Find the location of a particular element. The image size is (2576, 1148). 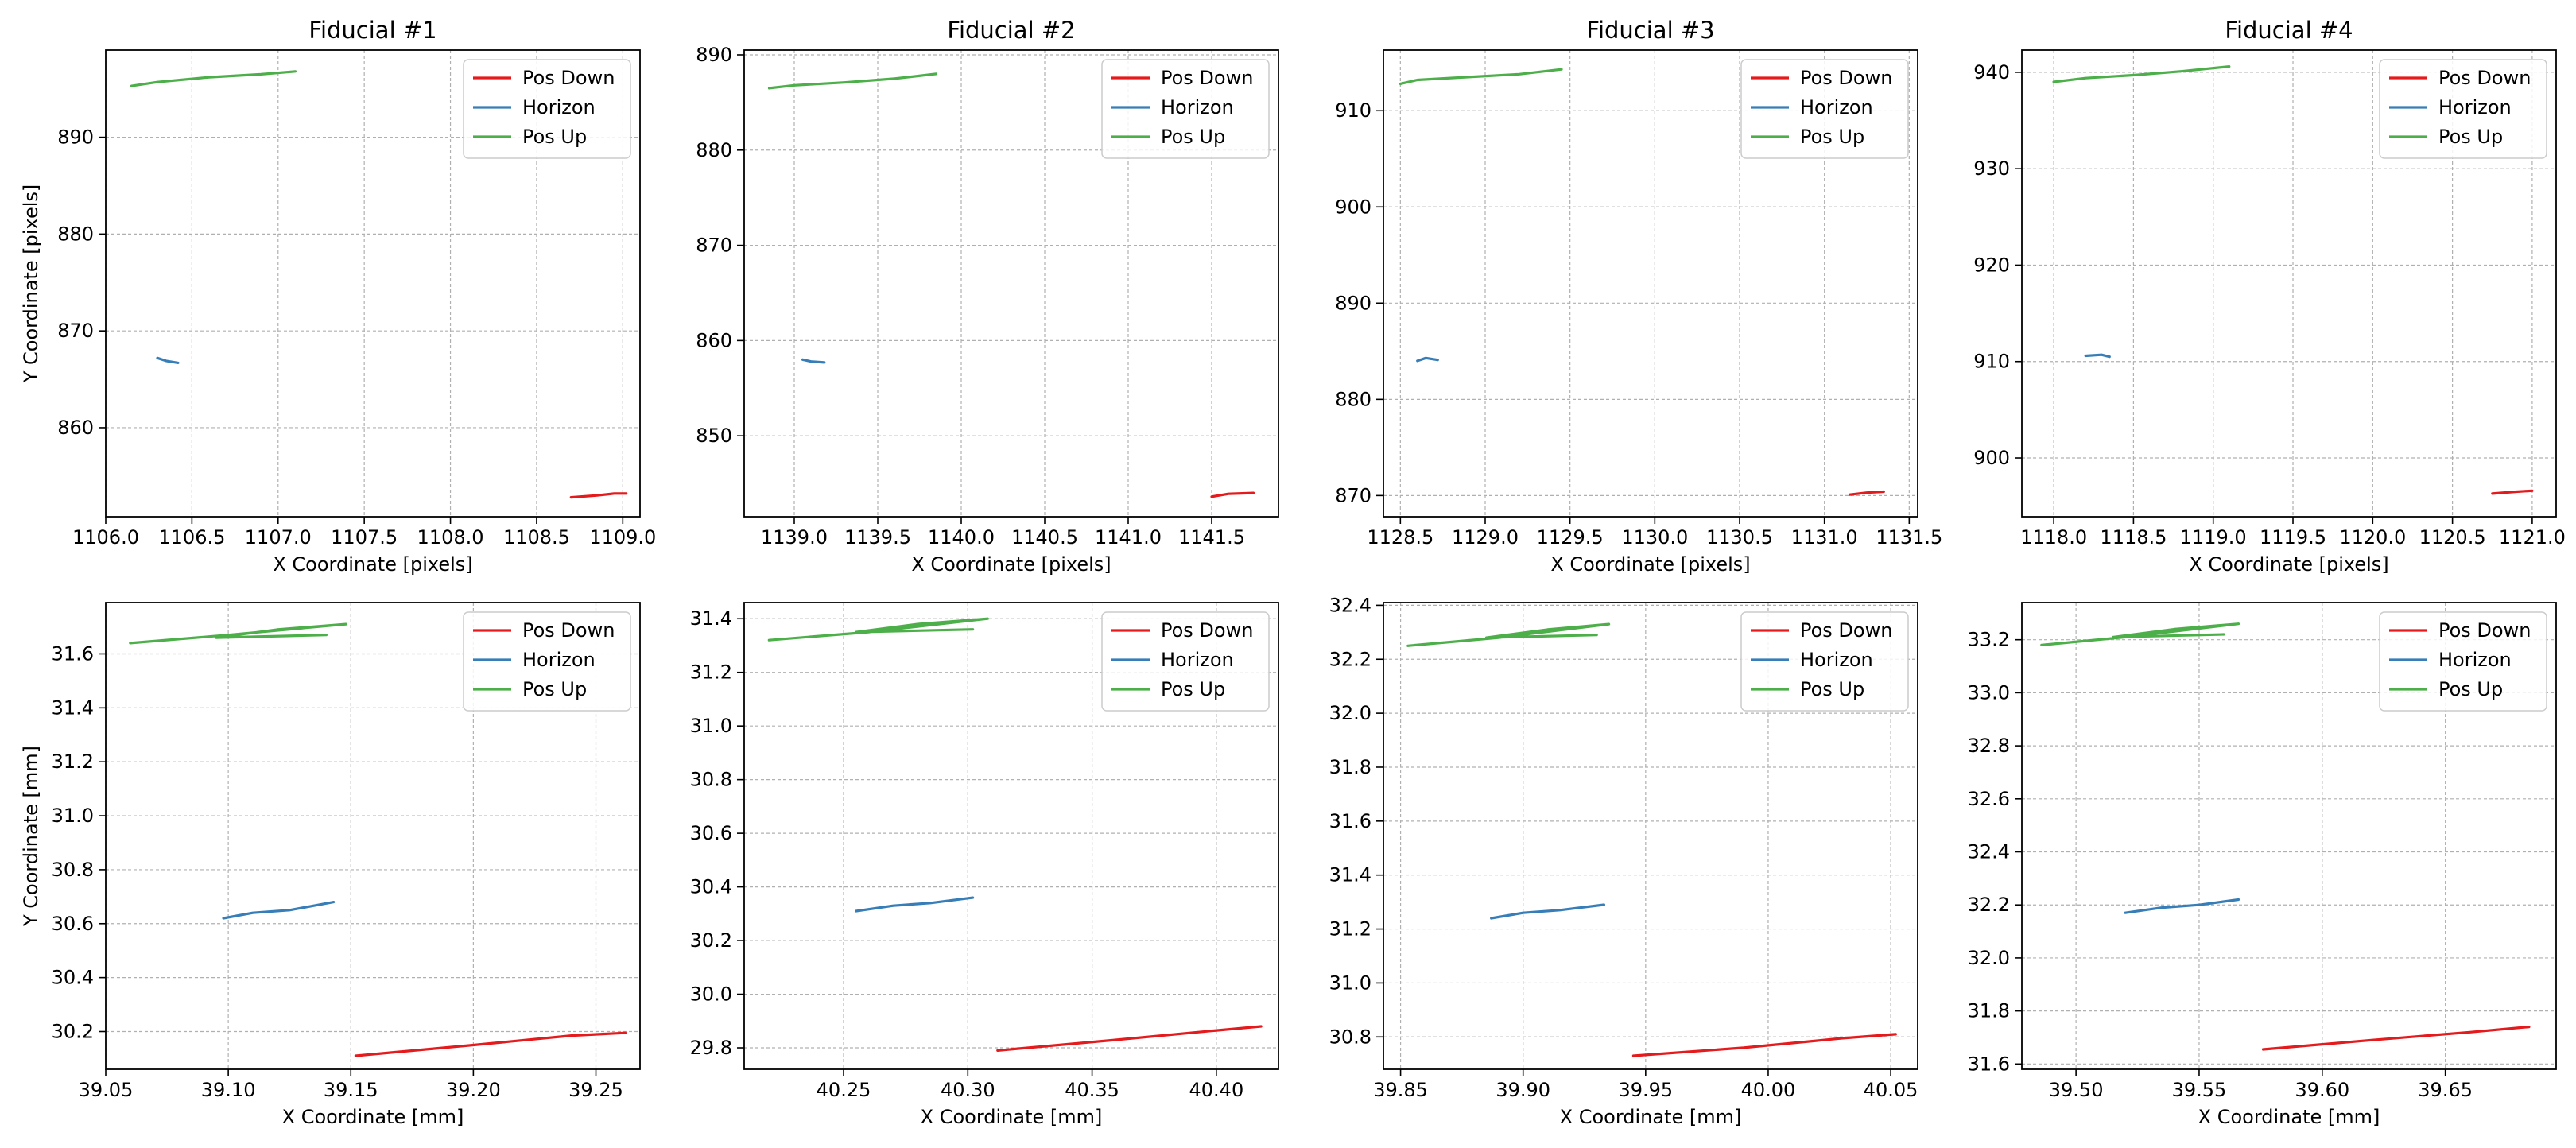

x-tick-label: 39.95 is located at coordinates (1646, 1090).